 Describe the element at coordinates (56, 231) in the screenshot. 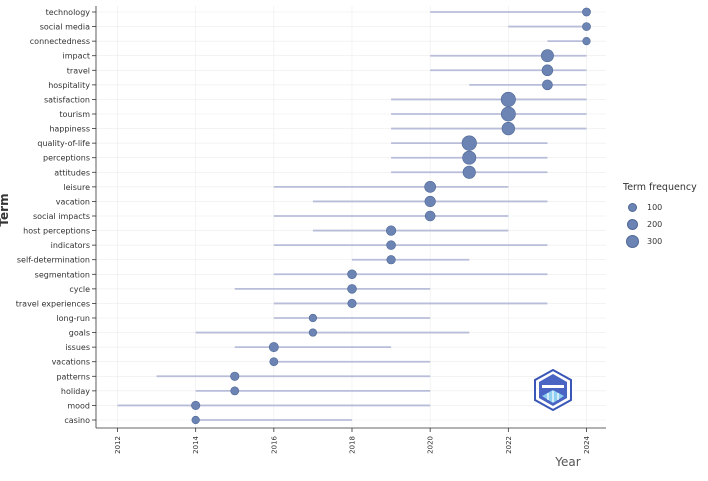

I see `y-tick-label: host perceptions` at that location.